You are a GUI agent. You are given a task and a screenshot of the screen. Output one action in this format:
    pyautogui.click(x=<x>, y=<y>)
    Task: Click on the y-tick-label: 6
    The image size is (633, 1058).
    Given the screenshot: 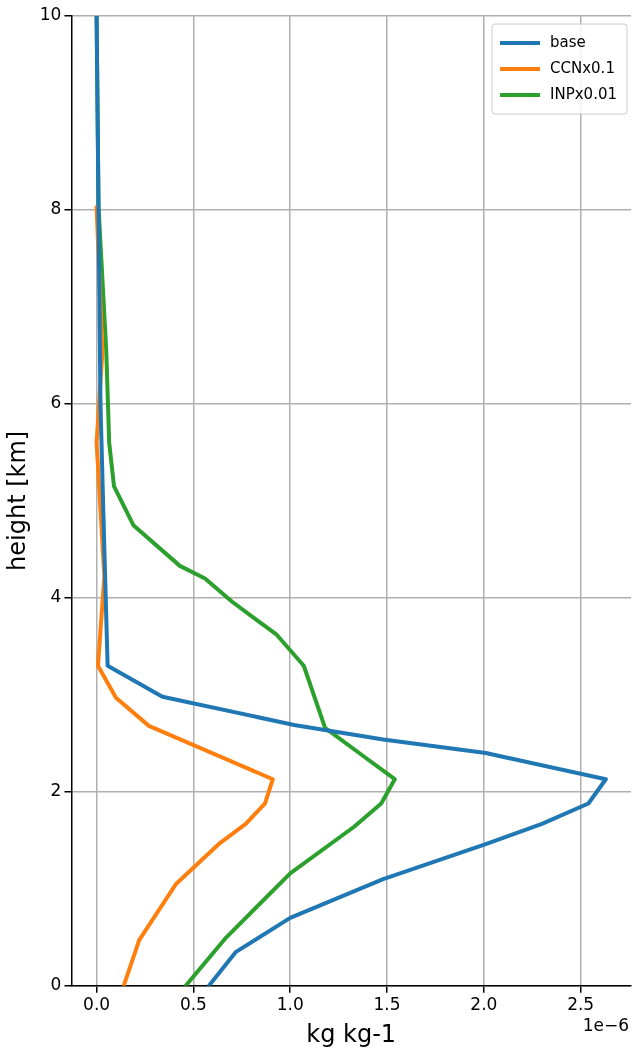 What is the action you would take?
    pyautogui.click(x=56, y=402)
    